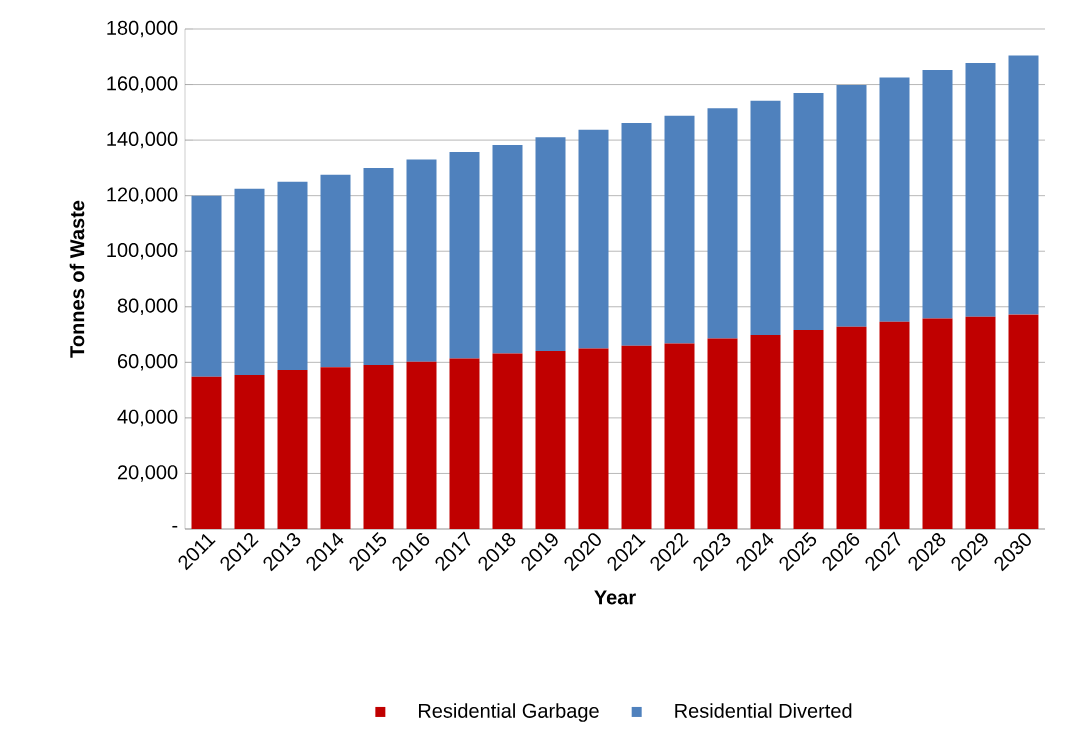 The height and width of the screenshot is (734, 1071). What do you see at coordinates (147, 418) in the screenshot?
I see `y-tick-label: 40,000` at bounding box center [147, 418].